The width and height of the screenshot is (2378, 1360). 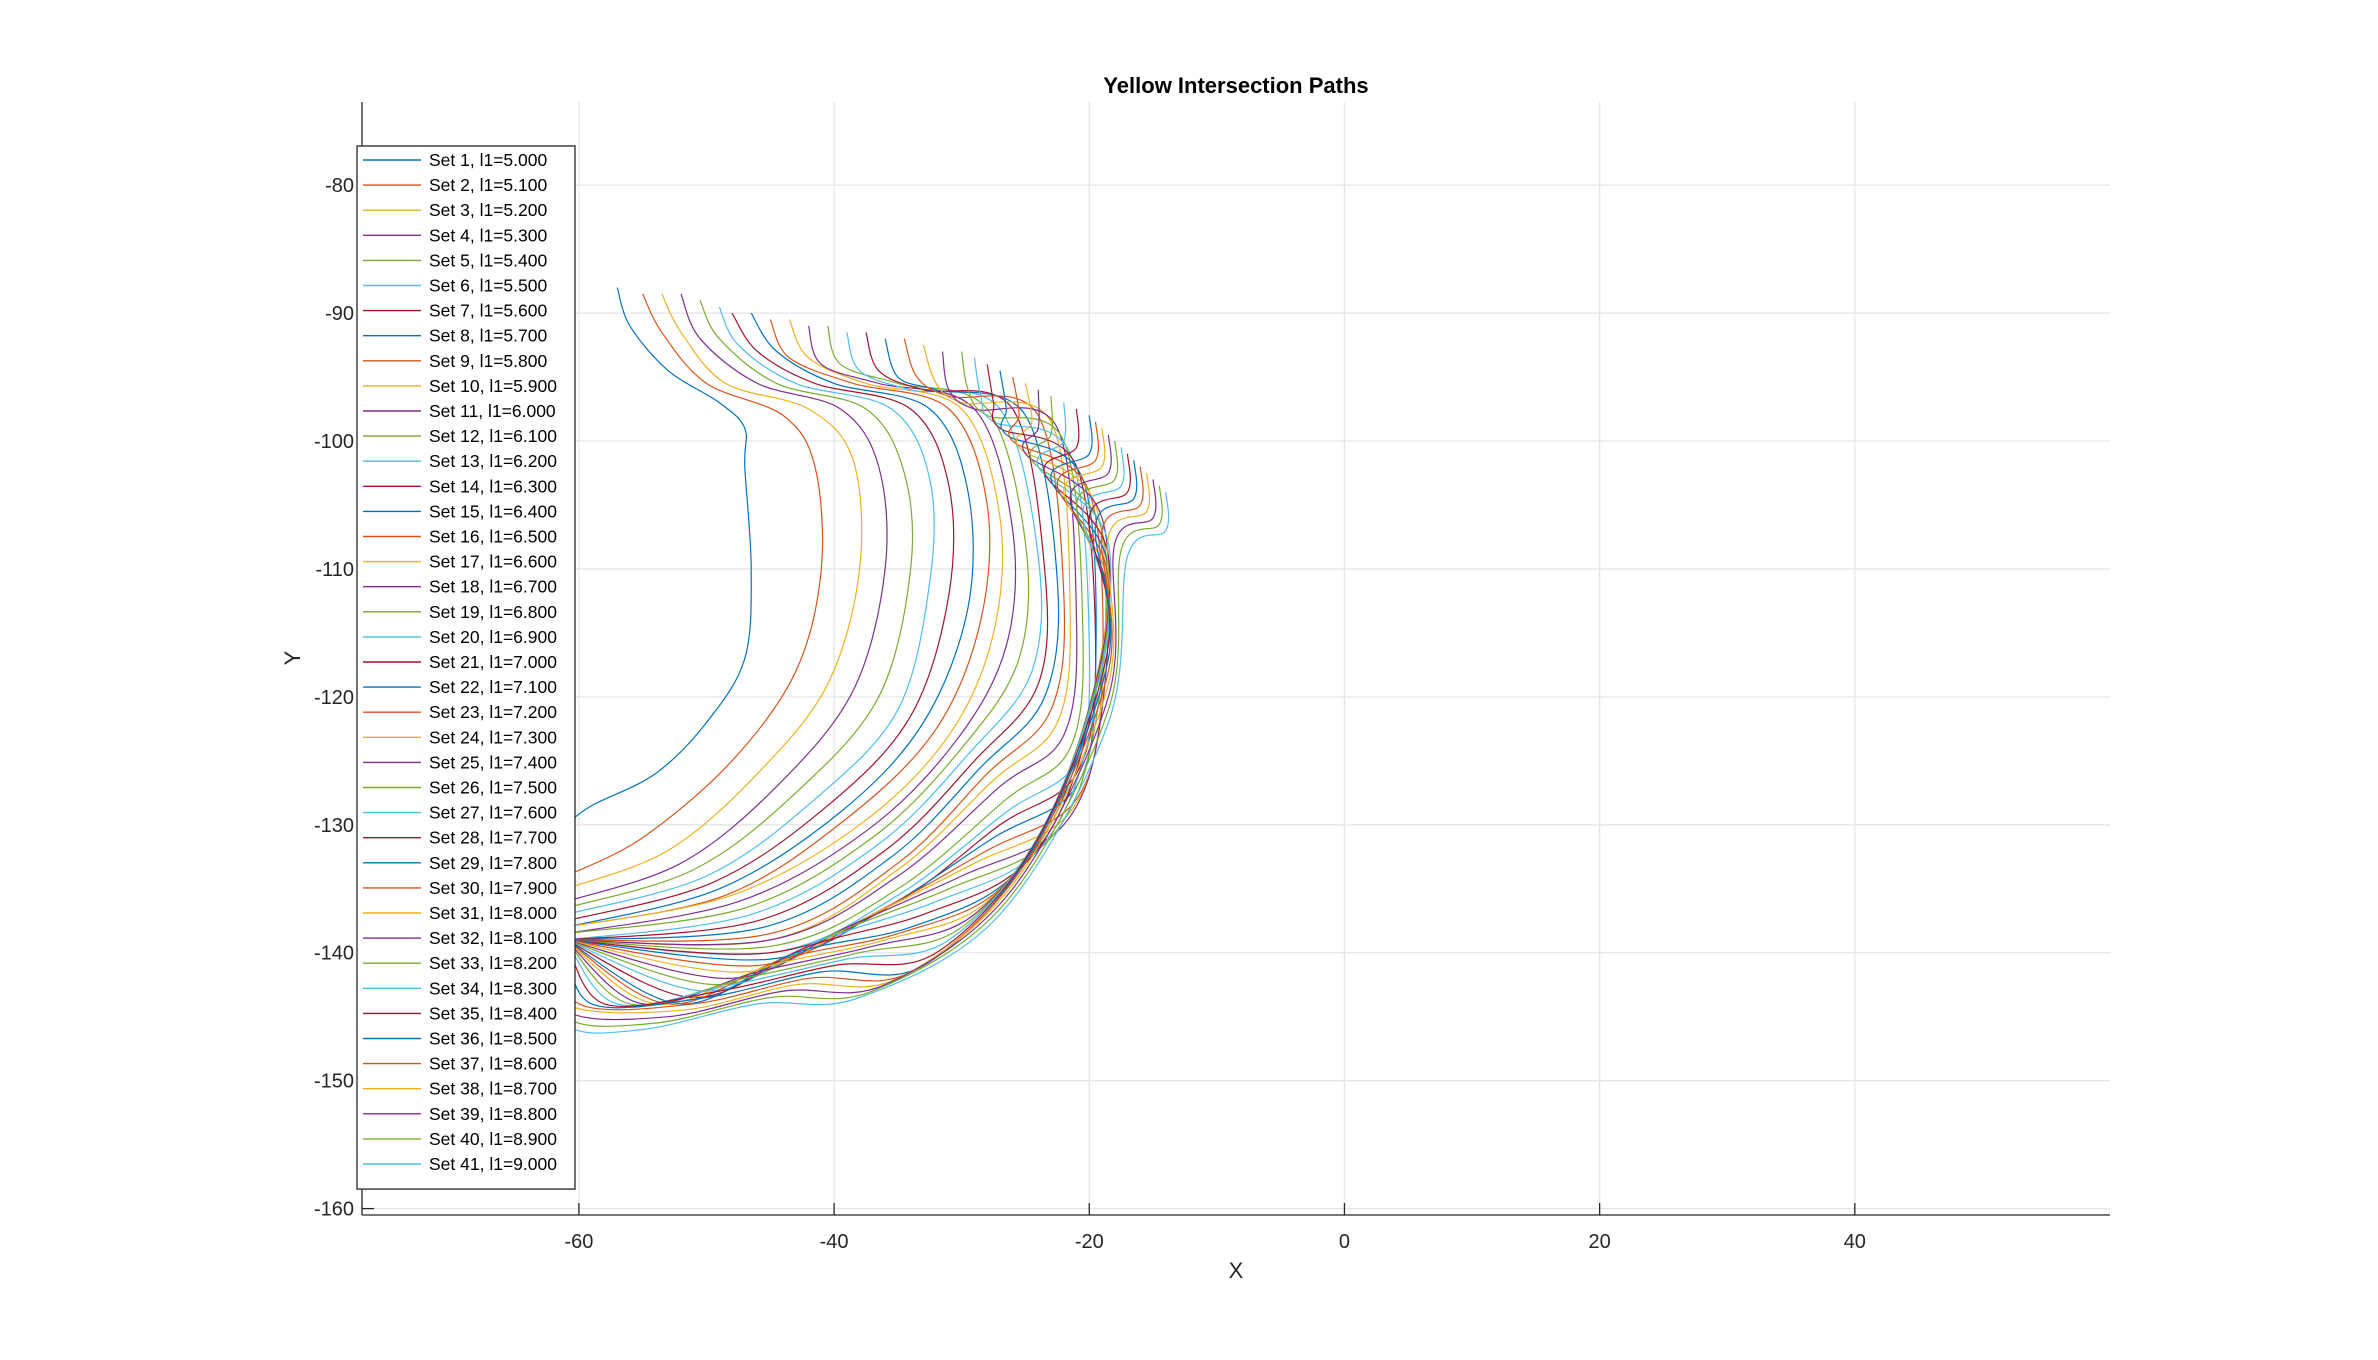 I want to click on legend-label-22: Set 22, l1=7.100, so click(x=493, y=687).